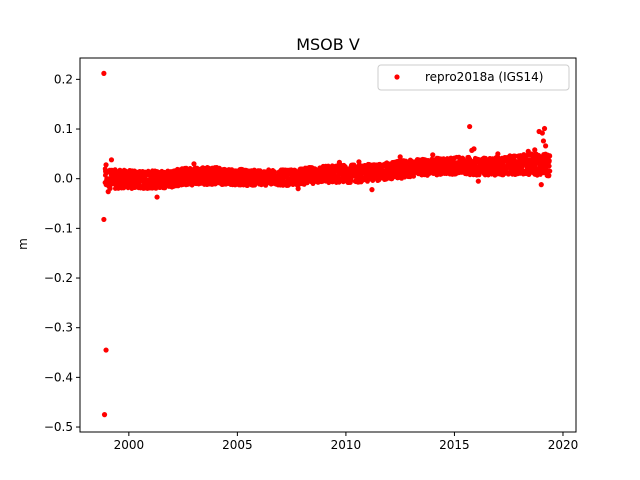  What do you see at coordinates (23, 244) in the screenshot?
I see `y-axis-label: m` at bounding box center [23, 244].